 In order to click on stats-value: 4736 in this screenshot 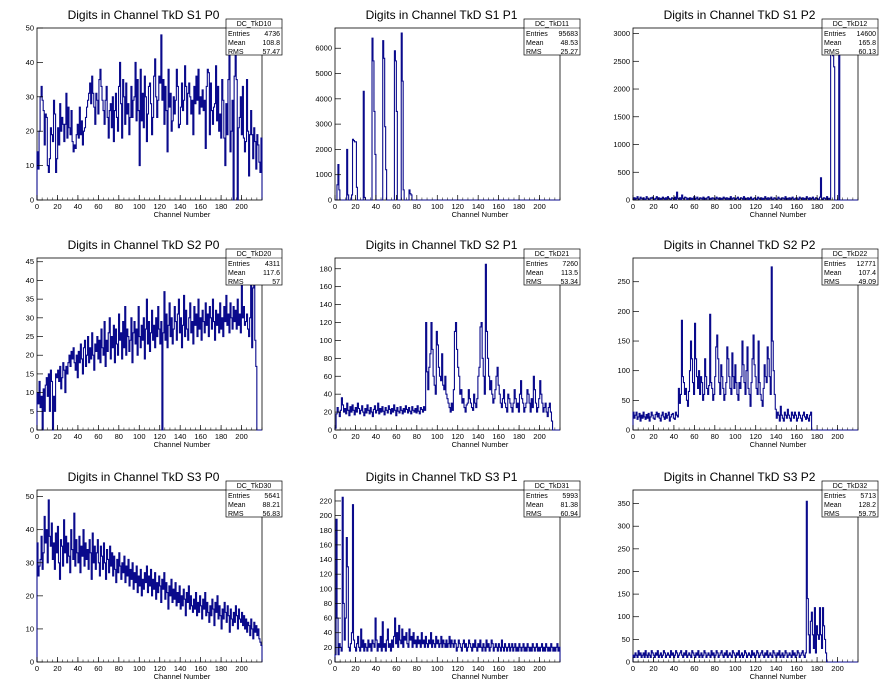, I will do `click(272, 34)`.